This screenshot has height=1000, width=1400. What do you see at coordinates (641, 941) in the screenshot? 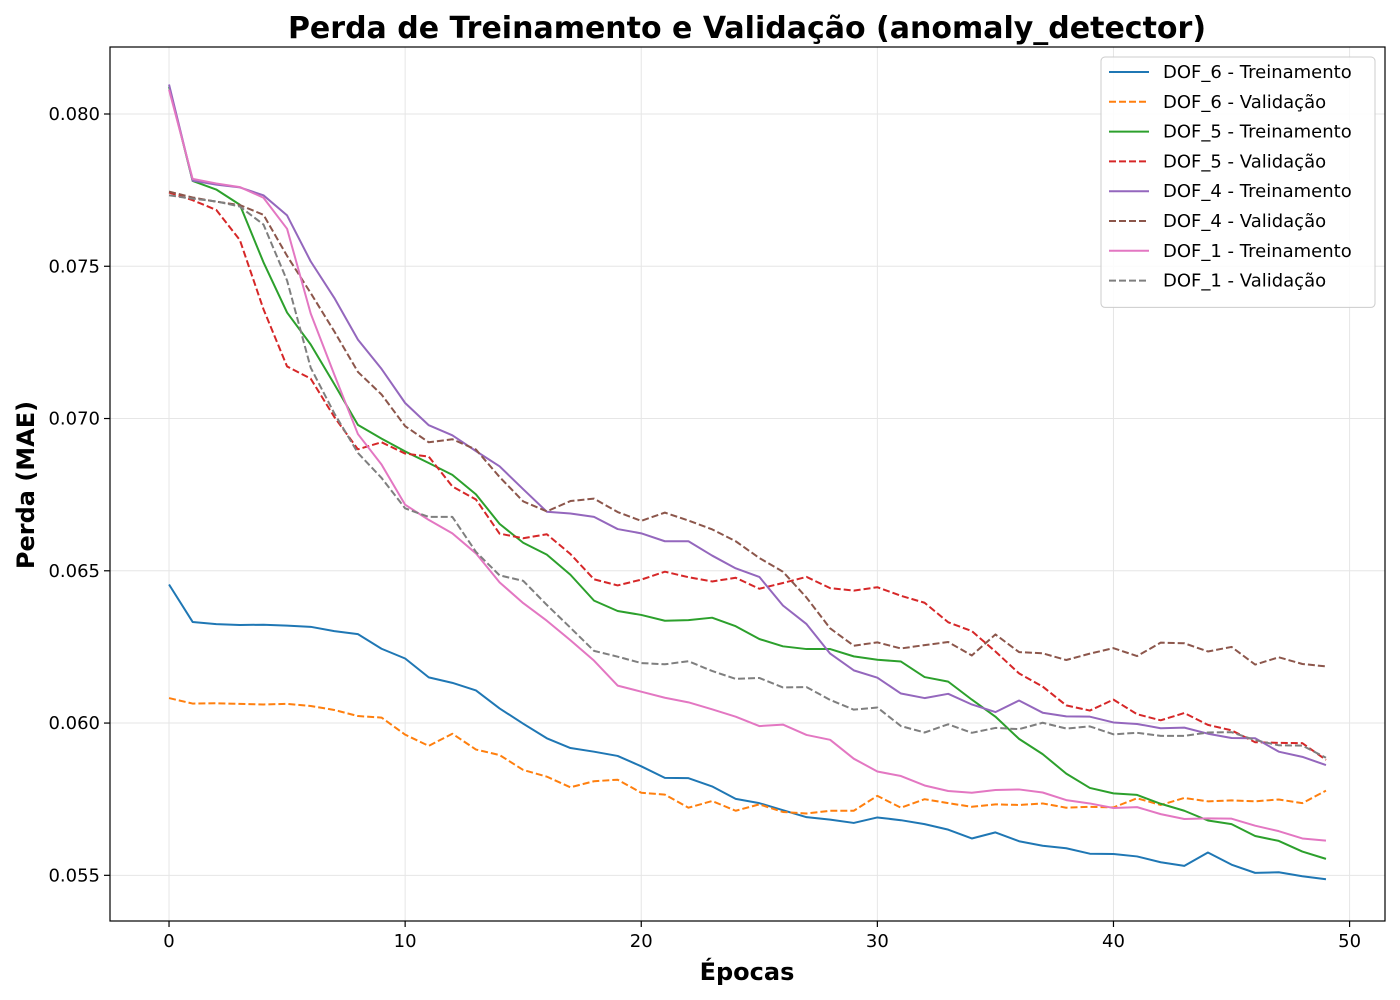
I see `x-tick-label: 20` at bounding box center [641, 941].